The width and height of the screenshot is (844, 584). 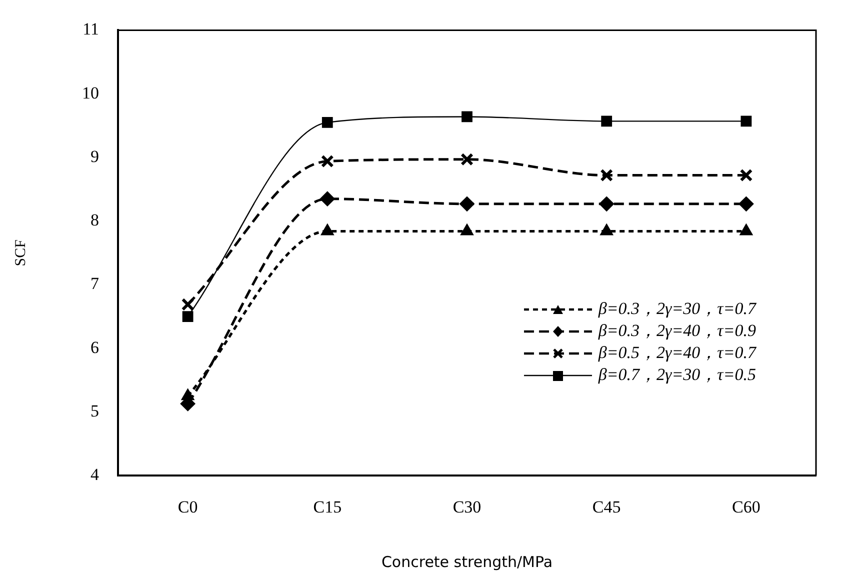 I want to click on legend-label: β=0.7，2γ=30，τ=0.5, so click(x=677, y=375).